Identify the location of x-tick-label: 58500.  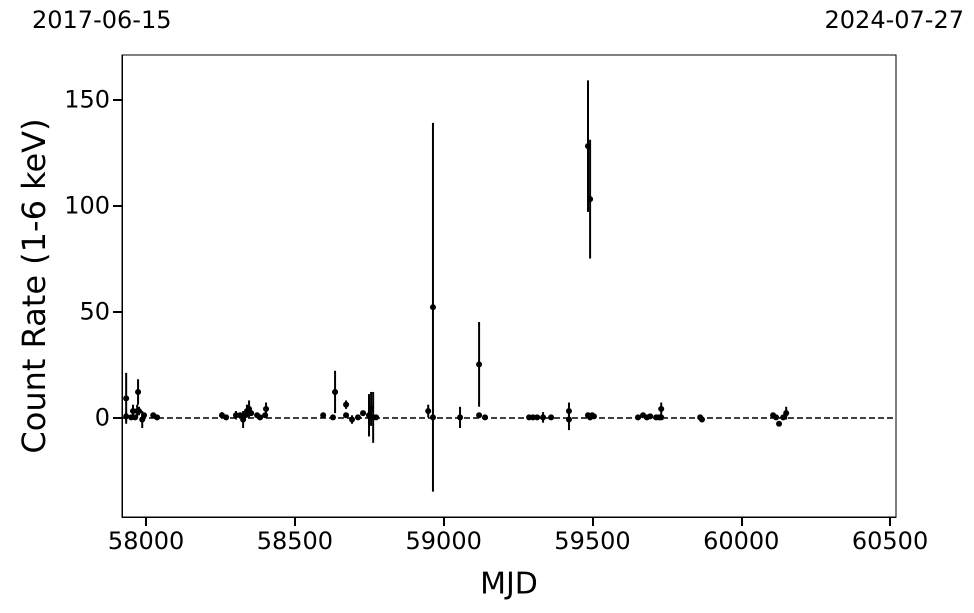
(295, 541).